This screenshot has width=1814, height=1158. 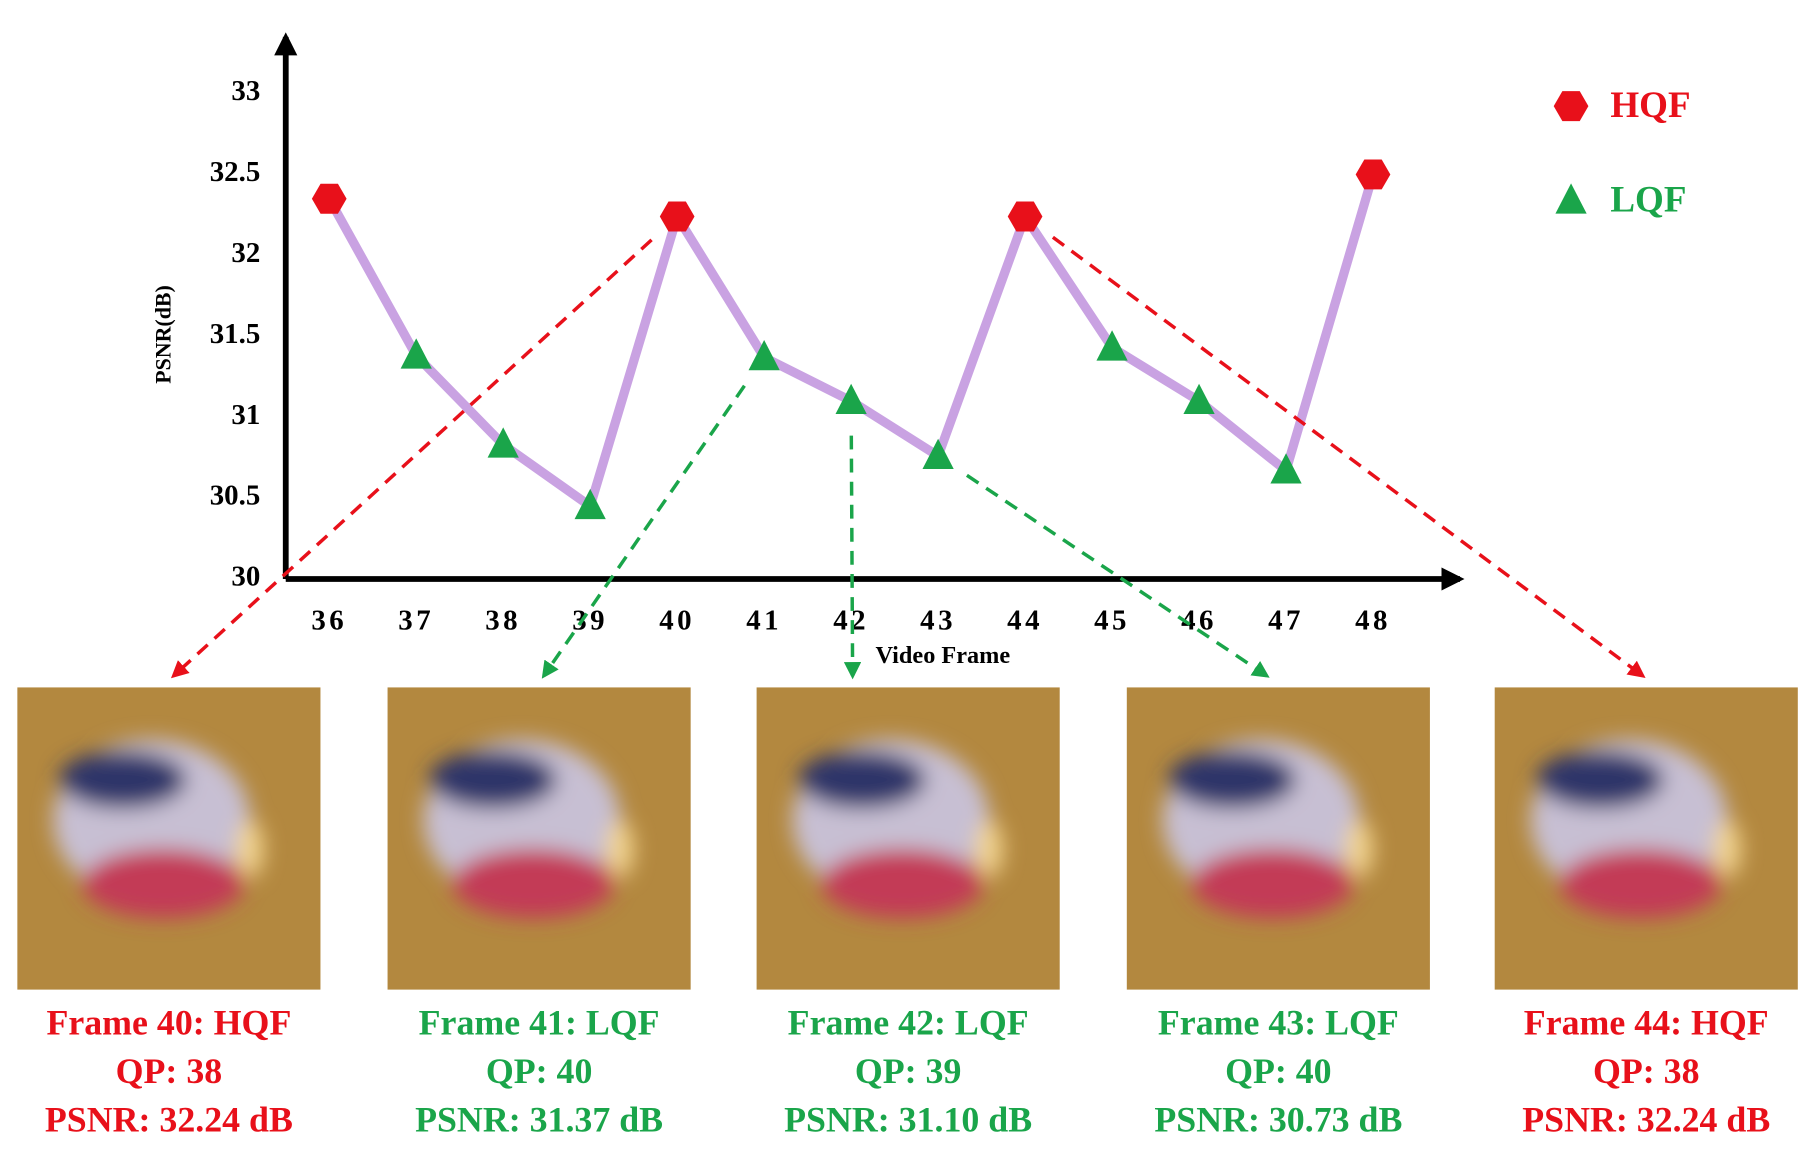 I want to click on frame-caption: Frame 42: LQF, so click(x=908, y=1023).